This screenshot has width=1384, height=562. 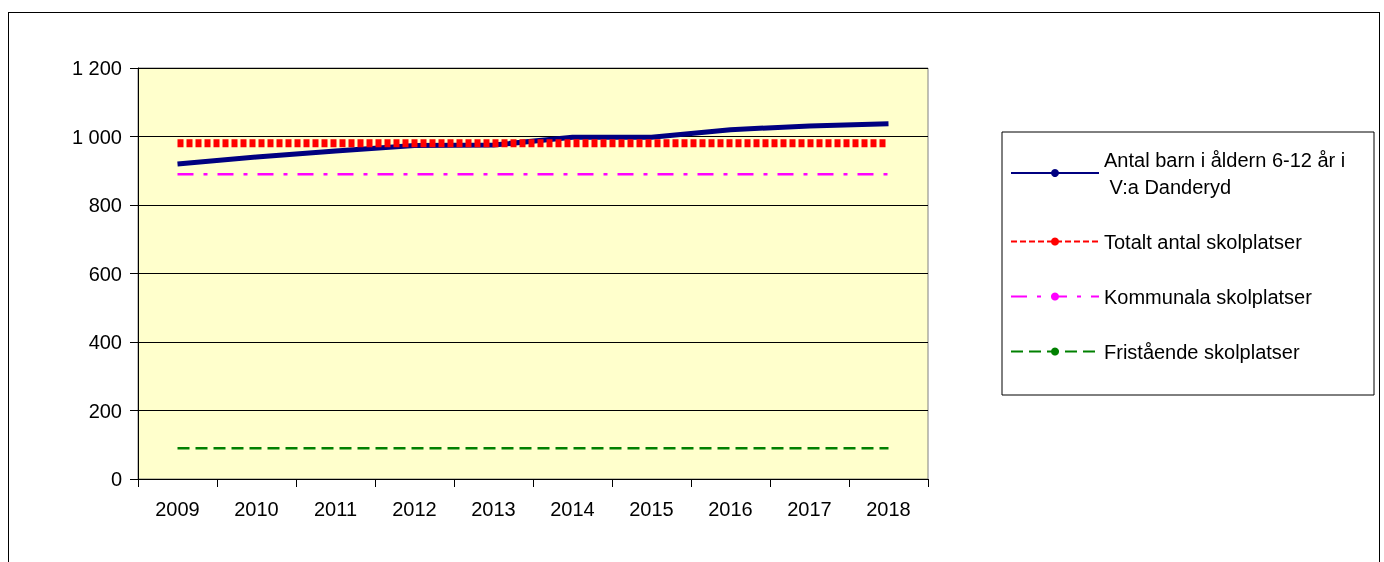 What do you see at coordinates (256, 509) in the screenshot?
I see `x-tick-label: 2010` at bounding box center [256, 509].